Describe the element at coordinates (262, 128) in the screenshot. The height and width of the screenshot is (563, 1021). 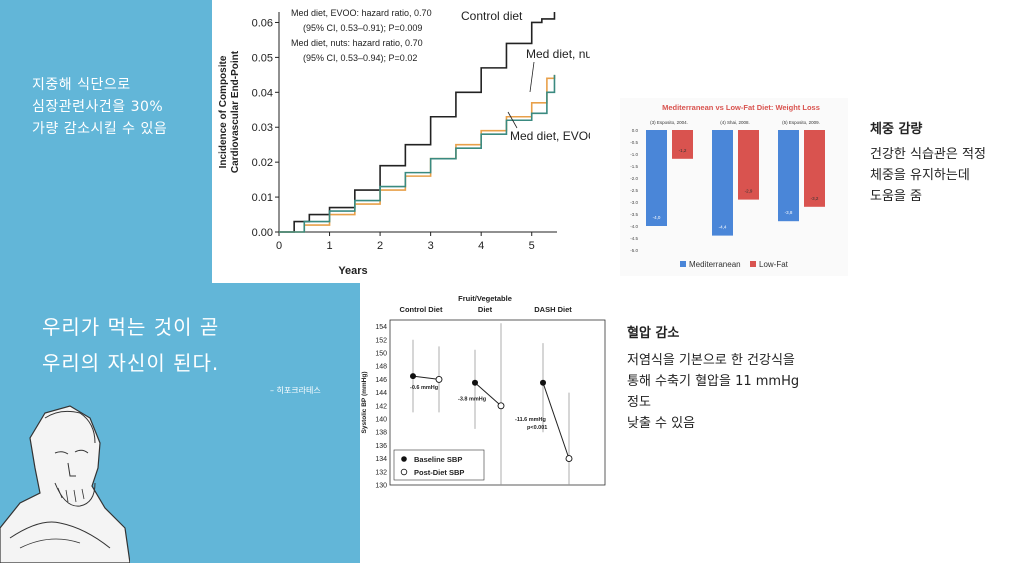
I see `y-tick-label: 0.03` at that location.